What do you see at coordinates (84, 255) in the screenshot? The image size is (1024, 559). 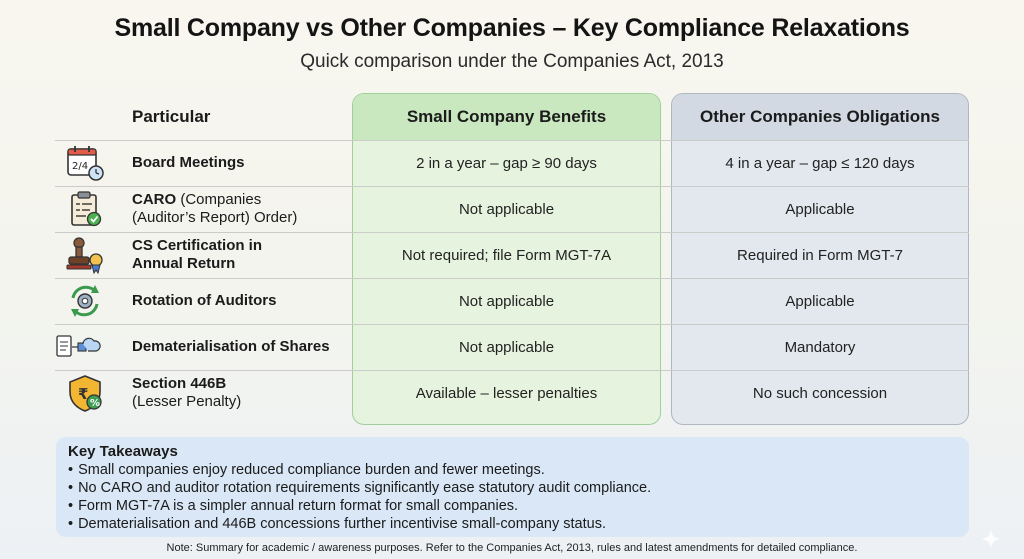 I see `stamp-seal-icon` at bounding box center [84, 255].